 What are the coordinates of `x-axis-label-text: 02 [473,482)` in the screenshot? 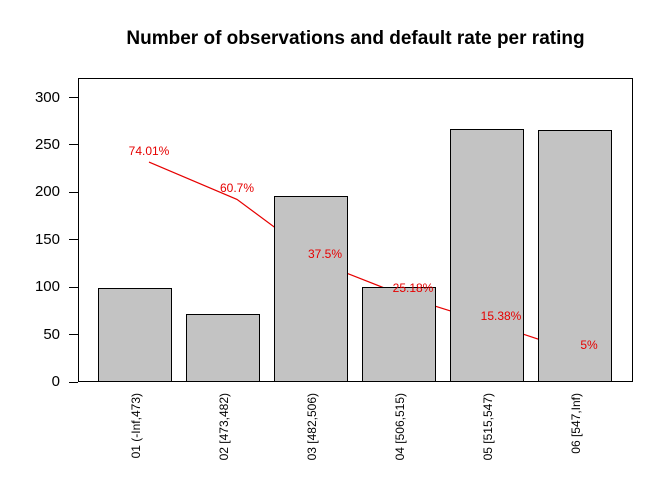 It's located at (224, 427).